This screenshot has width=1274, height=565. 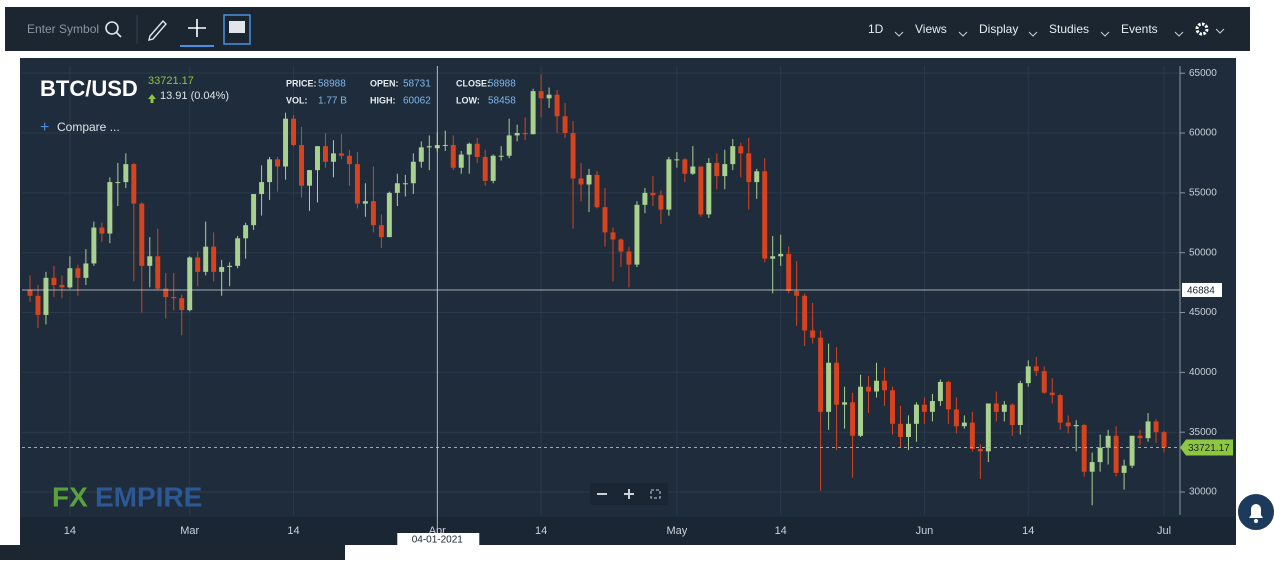 I want to click on menu-item: Display, so click(x=998, y=29).